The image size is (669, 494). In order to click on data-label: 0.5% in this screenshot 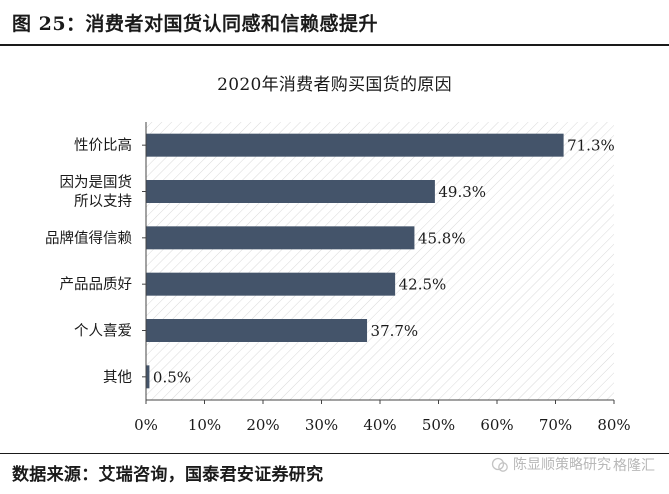, I will do `click(172, 377)`.